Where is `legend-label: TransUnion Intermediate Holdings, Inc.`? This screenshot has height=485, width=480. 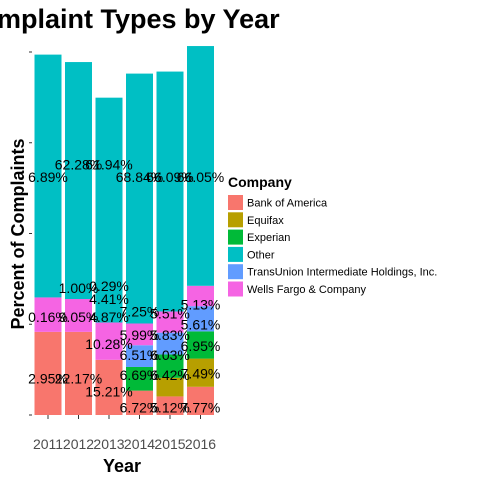 legend-label: TransUnion Intermediate Holdings, Inc. is located at coordinates (342, 273).